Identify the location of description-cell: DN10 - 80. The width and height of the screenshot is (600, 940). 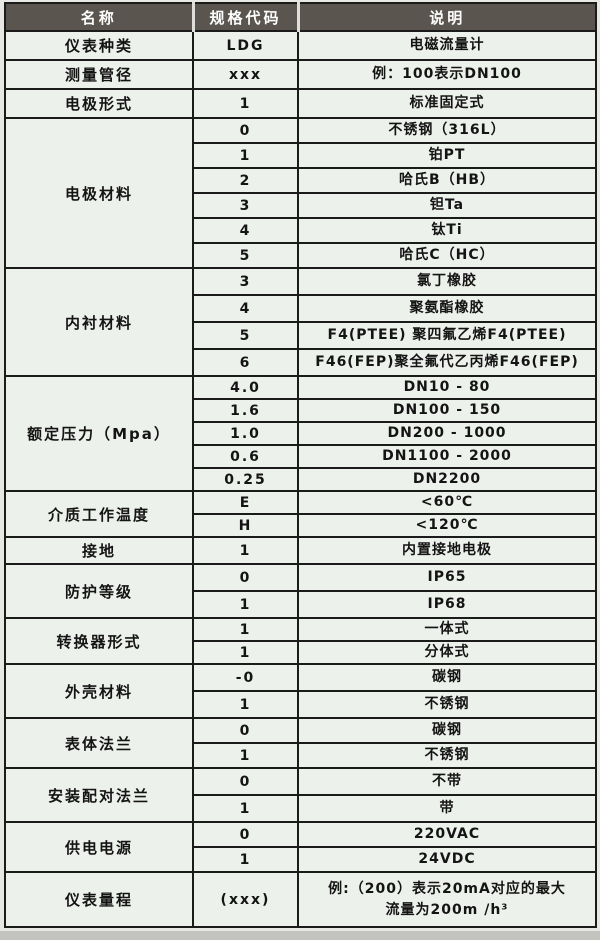
(447, 387).